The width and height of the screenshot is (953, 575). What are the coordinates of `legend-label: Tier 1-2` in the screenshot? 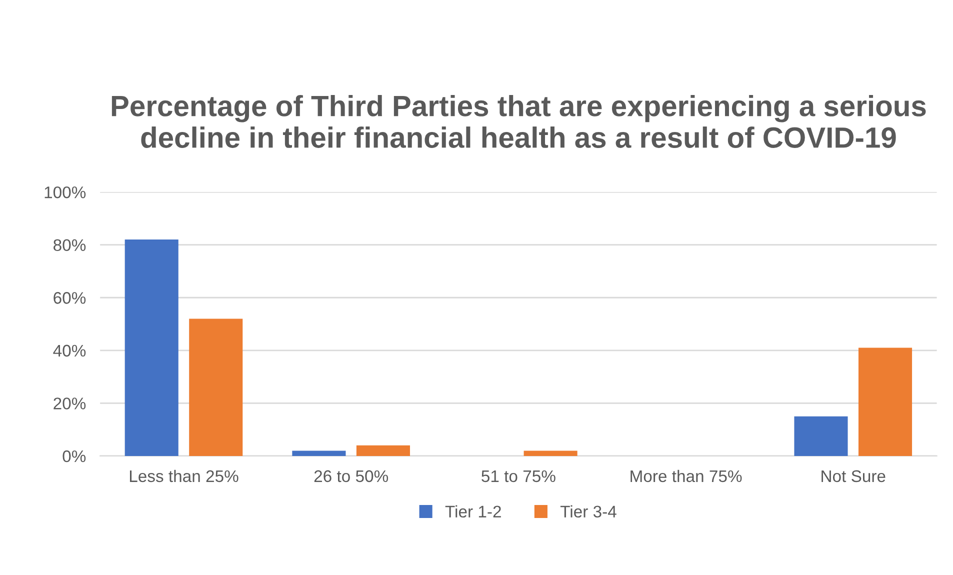 It's located at (473, 511).